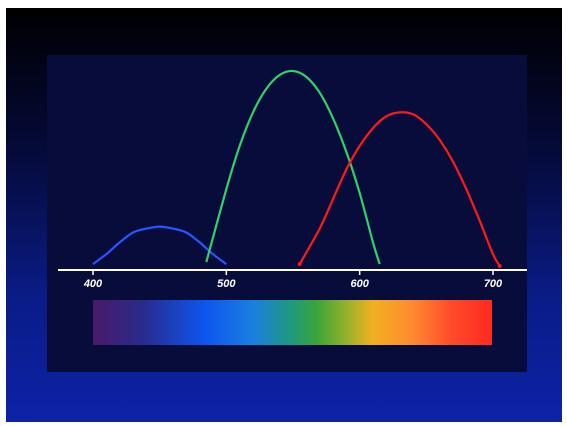 The height and width of the screenshot is (426, 567). I want to click on x-tick-label-1: 500, so click(226, 284).